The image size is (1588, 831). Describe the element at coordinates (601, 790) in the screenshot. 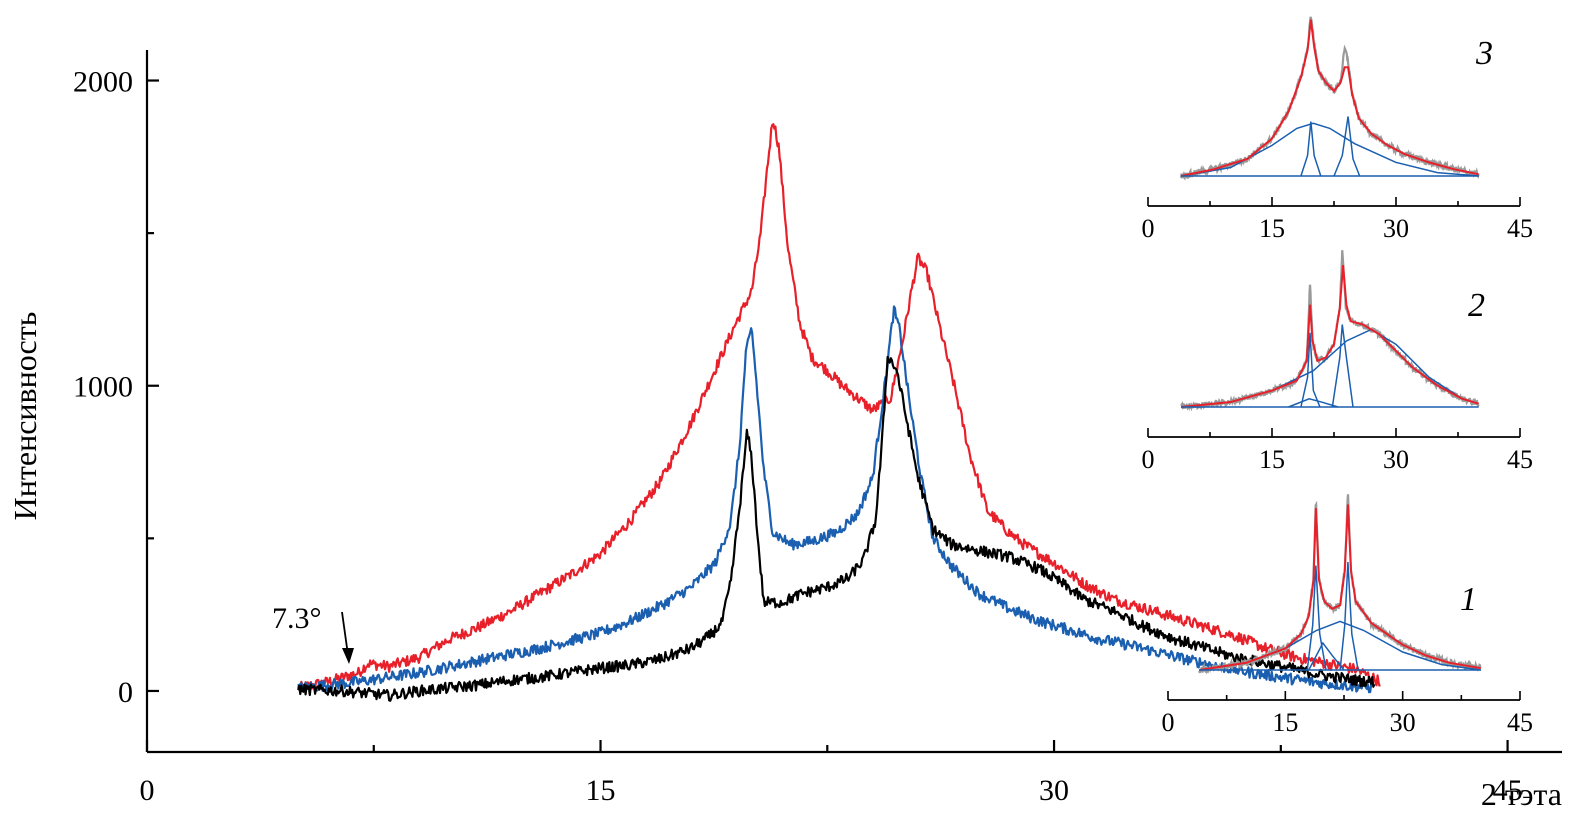

I see `x-tick-label: 15` at that location.